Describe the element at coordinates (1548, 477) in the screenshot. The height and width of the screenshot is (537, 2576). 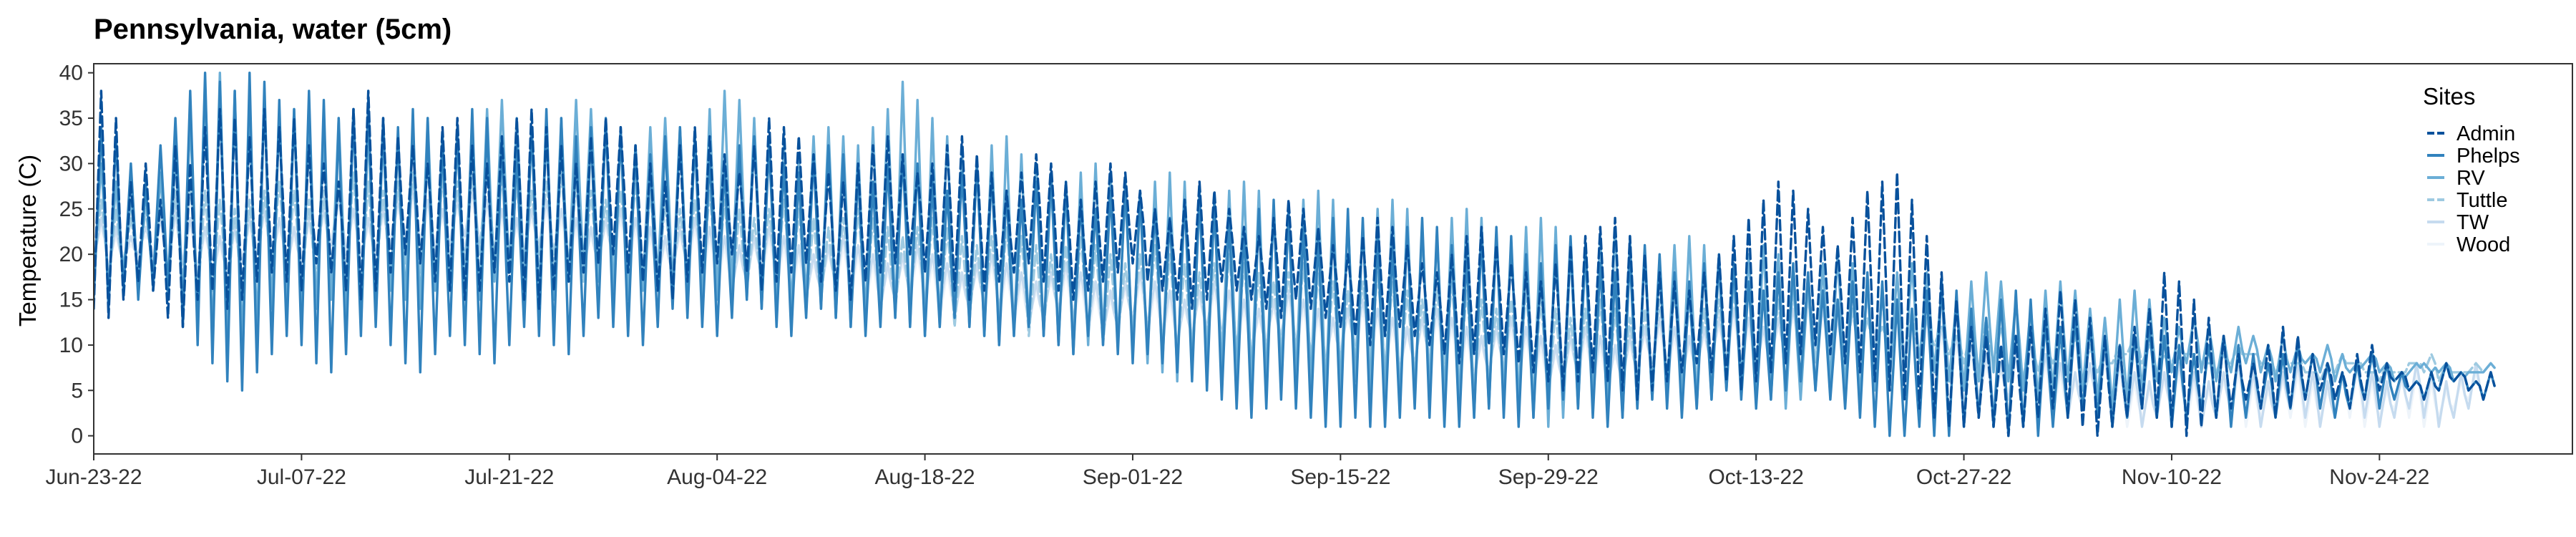
I see `x-tick-label: Sep-29-22` at that location.